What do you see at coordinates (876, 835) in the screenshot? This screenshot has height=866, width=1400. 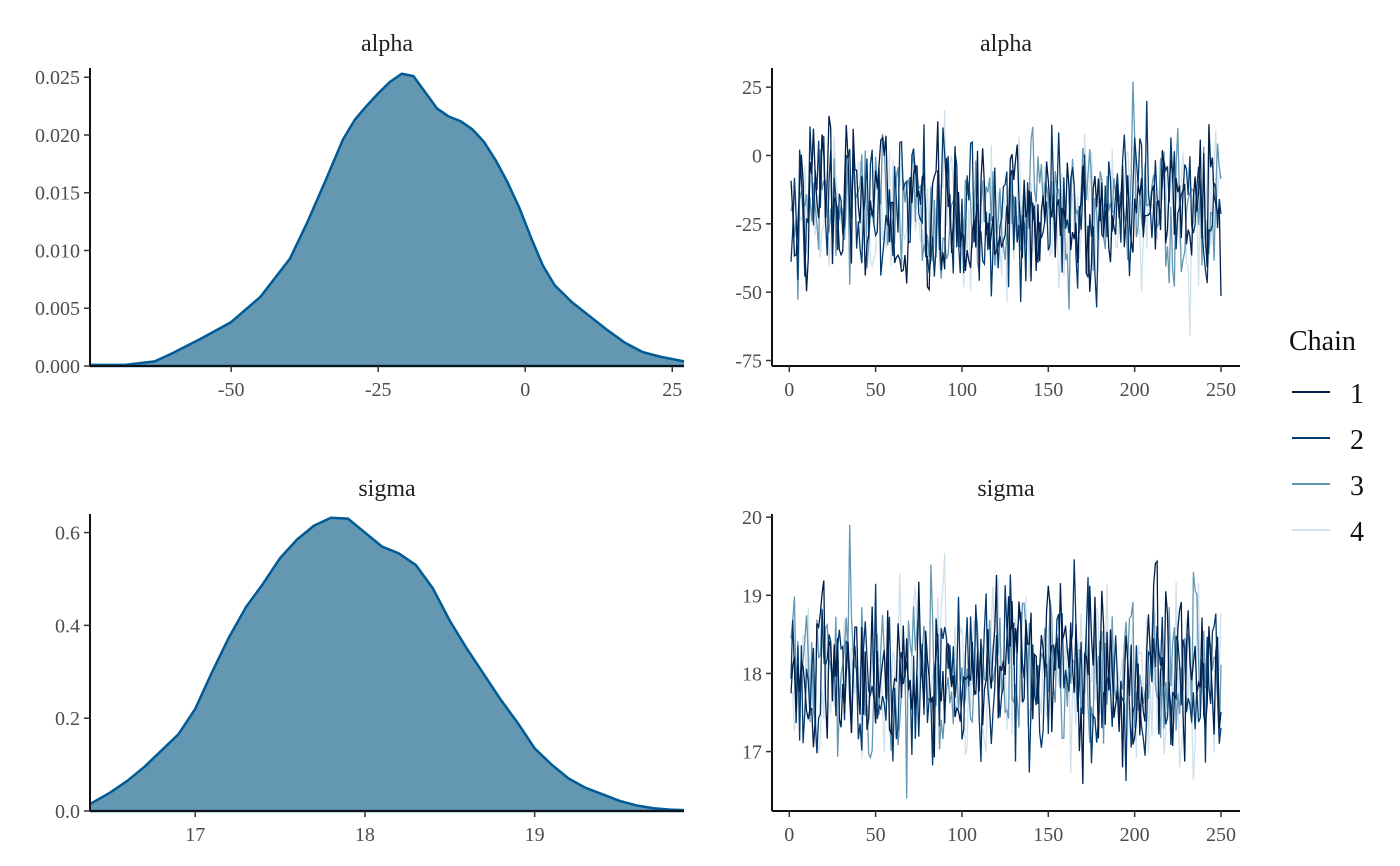 I see `sigma-trace-x-tick-label: 50` at bounding box center [876, 835].